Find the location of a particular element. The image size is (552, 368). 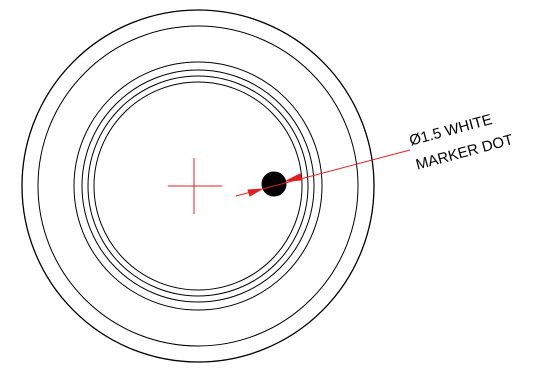

arrowhead-left is located at coordinates (255, 192).